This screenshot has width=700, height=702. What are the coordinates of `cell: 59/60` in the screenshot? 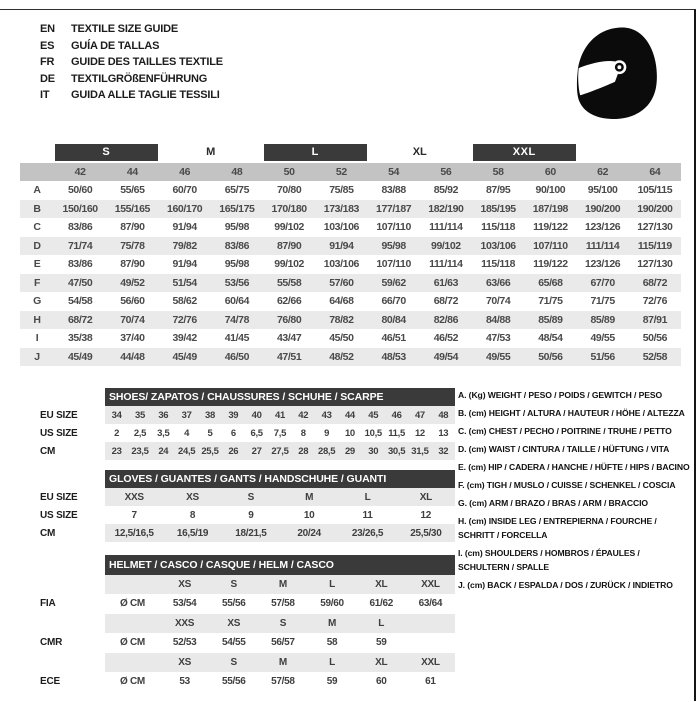 It's located at (332, 604).